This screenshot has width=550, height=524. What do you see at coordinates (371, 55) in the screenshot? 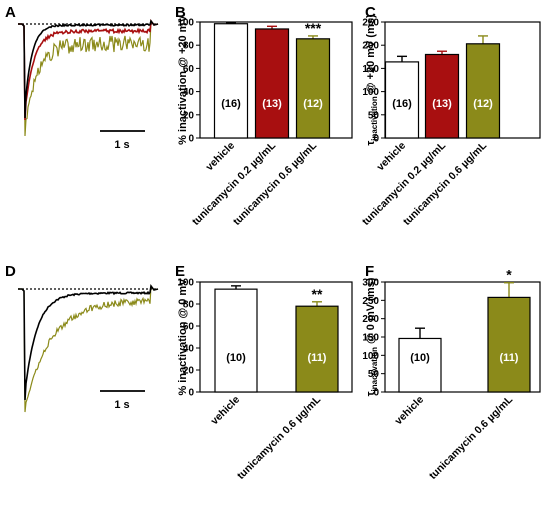
I see `y-axis-label-rest: @ +20 mV (ms)` at bounding box center [371, 55].